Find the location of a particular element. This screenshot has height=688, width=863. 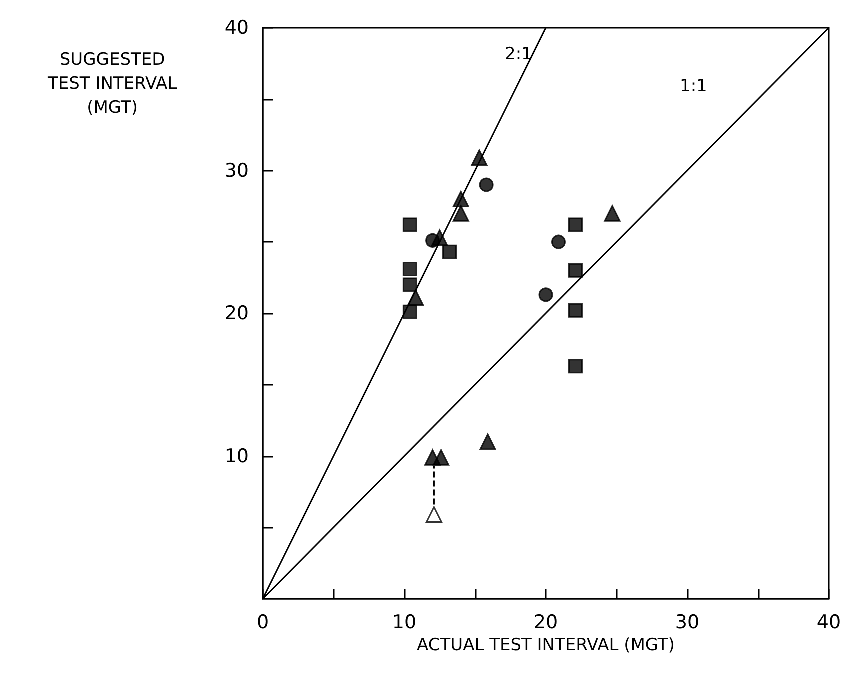

y-axis-title: SUGGESTED TEST INTERVAL (MGT) is located at coordinates (112, 84).